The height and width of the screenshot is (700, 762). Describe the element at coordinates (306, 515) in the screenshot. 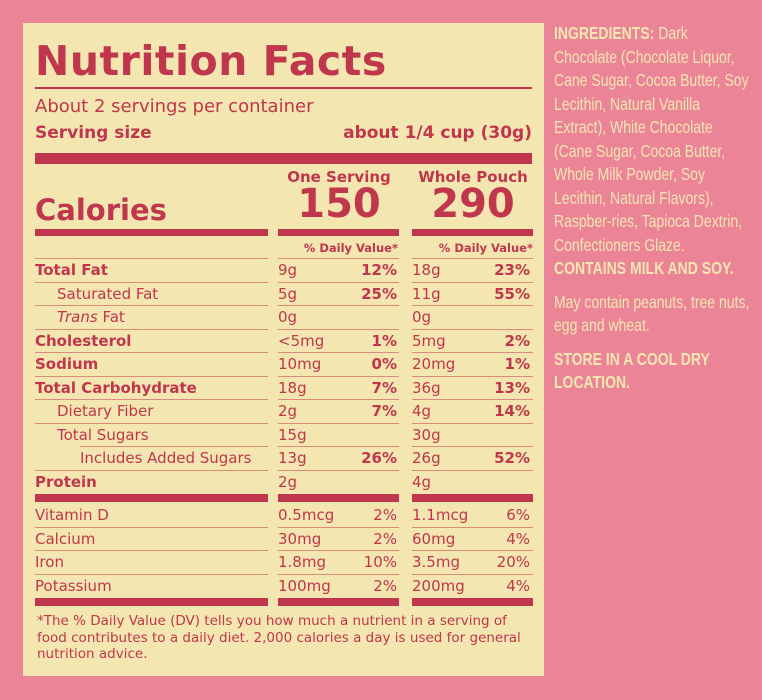

I see `one-serving-amount: 0.5mcg` at that location.